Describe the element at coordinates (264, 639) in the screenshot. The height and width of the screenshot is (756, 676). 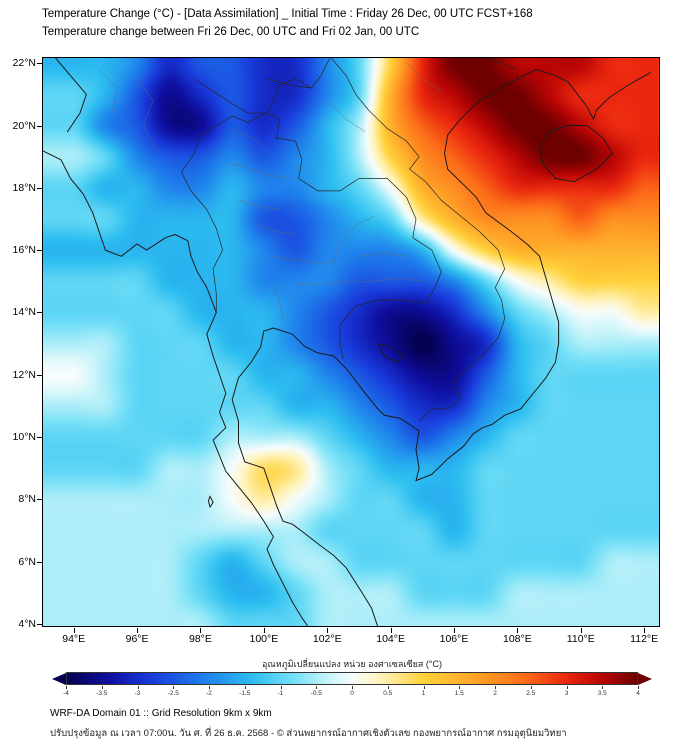
I see `x-tick-label: 100°E` at that location.